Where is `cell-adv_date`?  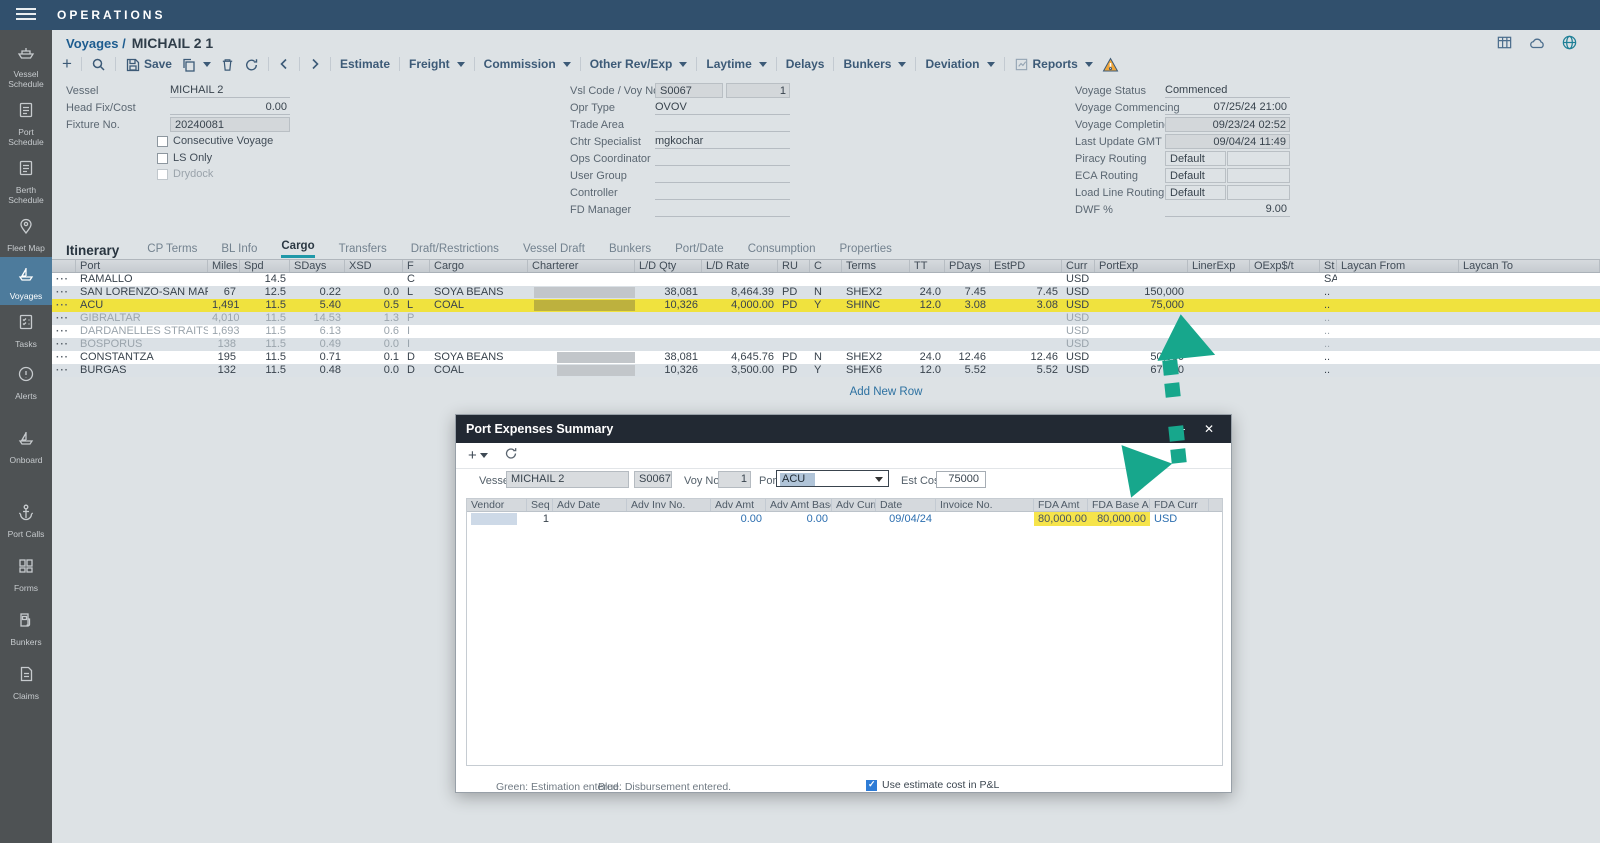 cell-adv_date is located at coordinates (590, 519).